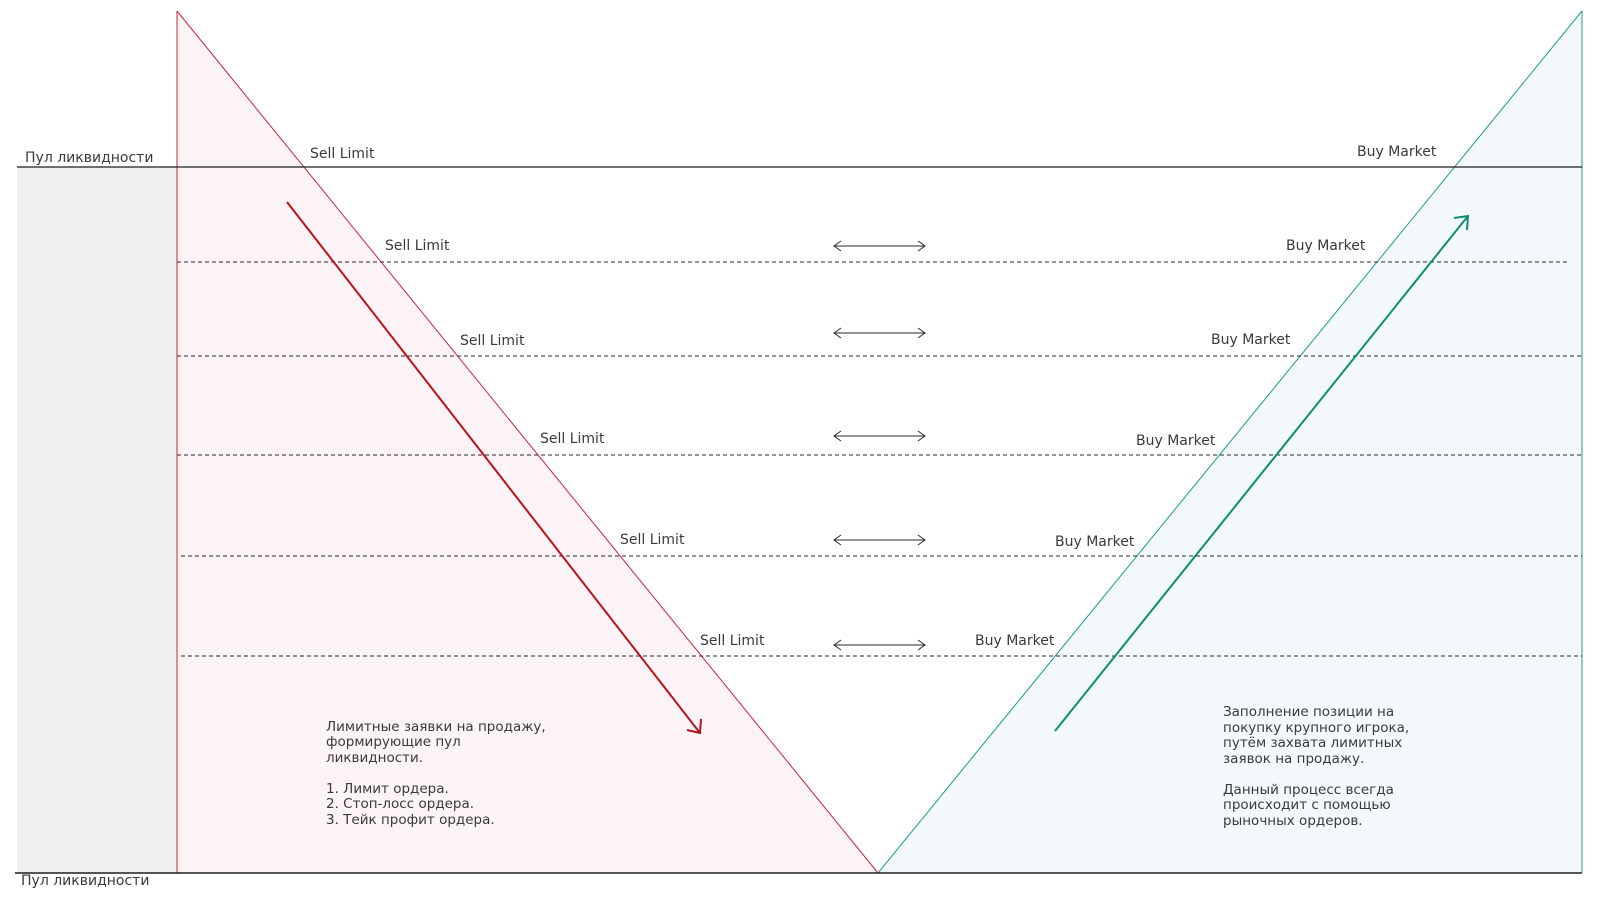 The height and width of the screenshot is (916, 1600). Describe the element at coordinates (97, 520) in the screenshot. I see `side-panel` at that location.